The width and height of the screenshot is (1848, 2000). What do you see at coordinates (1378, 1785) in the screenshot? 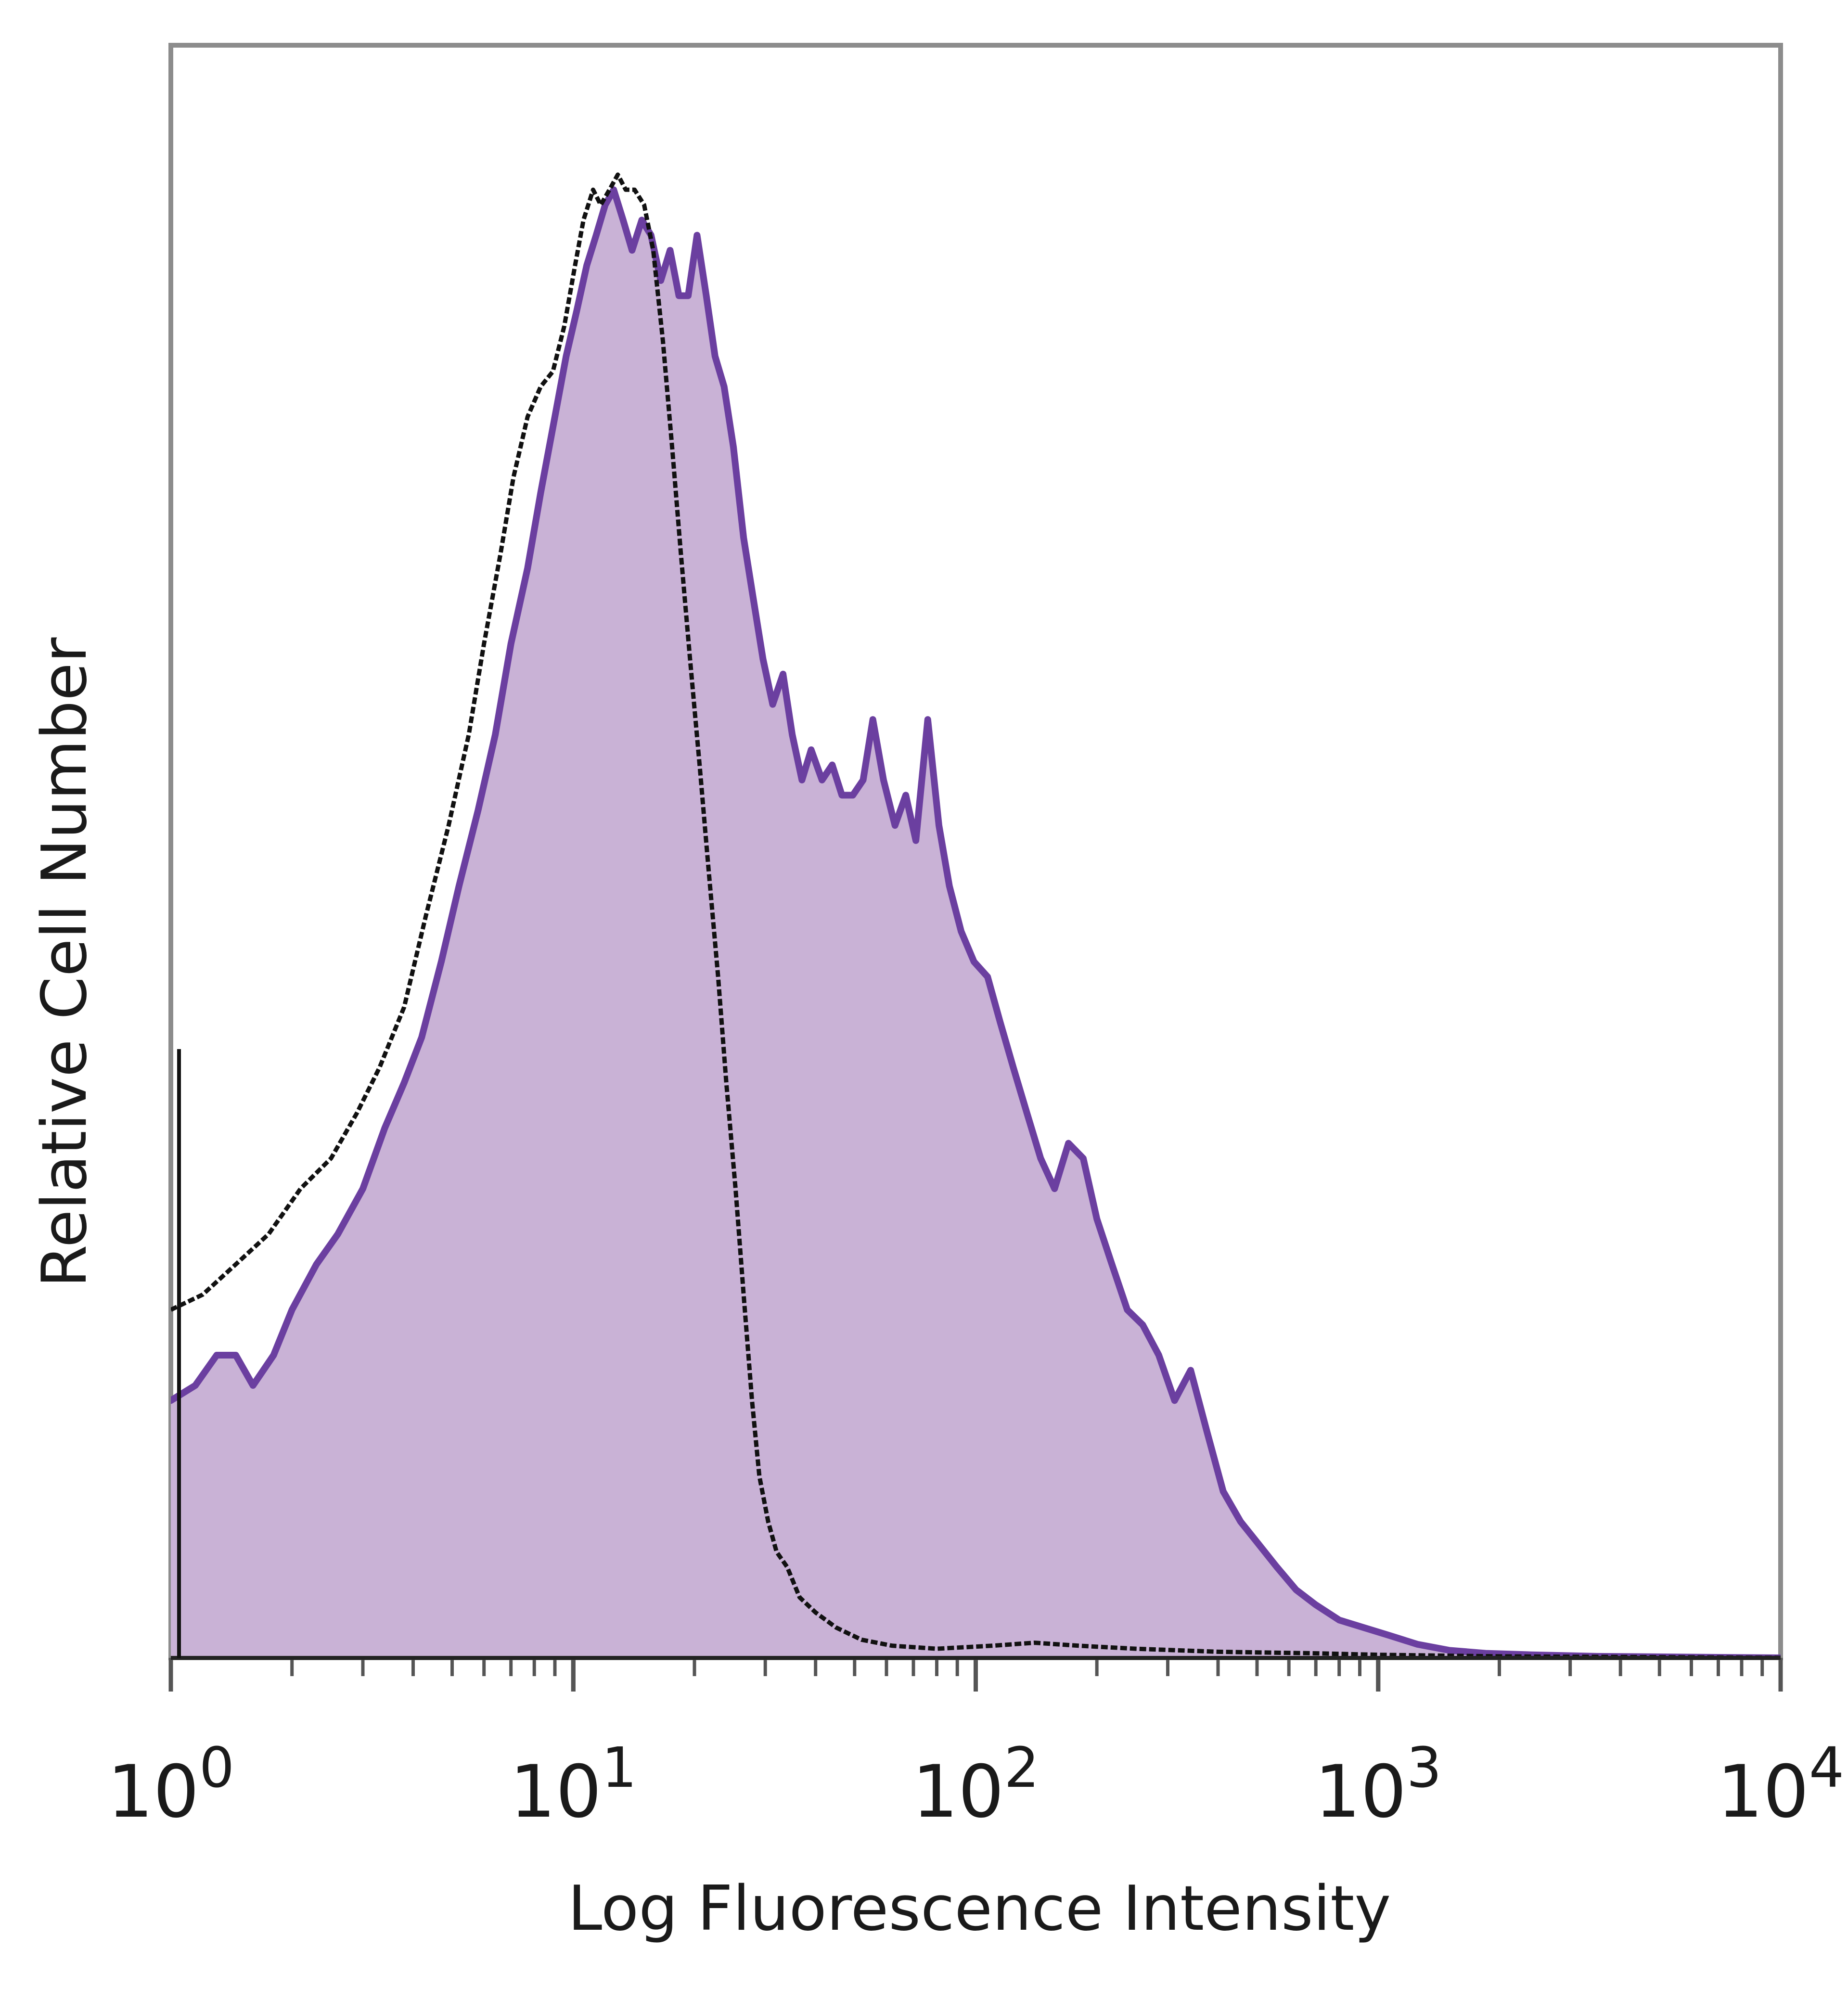
I see `x-tick-label: 10³` at bounding box center [1378, 1785].